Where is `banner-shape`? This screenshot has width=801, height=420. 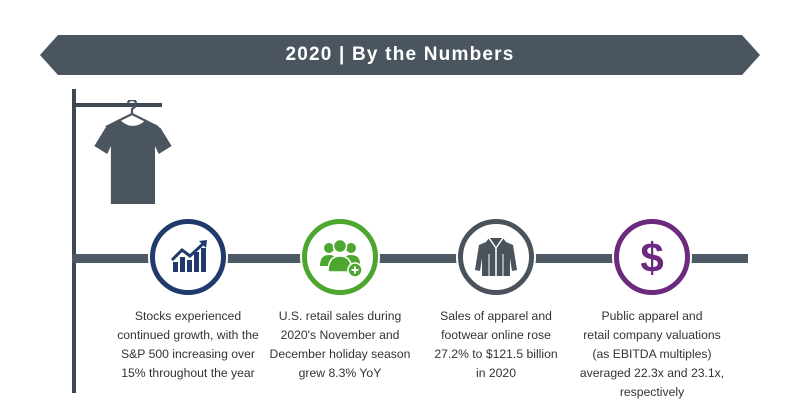 banner-shape is located at coordinates (400, 55).